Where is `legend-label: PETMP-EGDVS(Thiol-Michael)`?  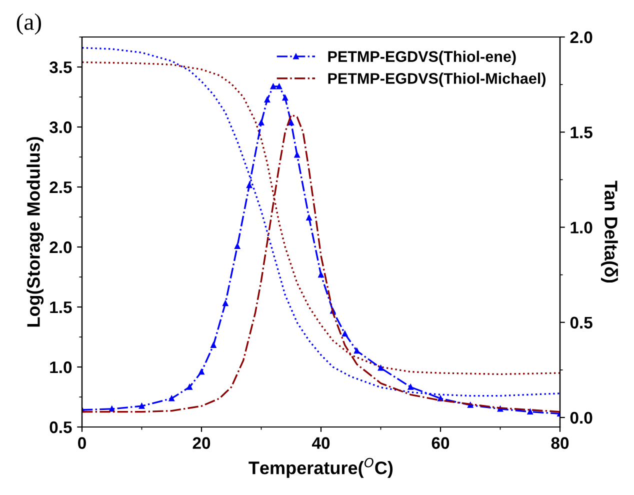
legend-label: PETMP-EGDVS(Thiol-Michael) is located at coordinates (437, 79).